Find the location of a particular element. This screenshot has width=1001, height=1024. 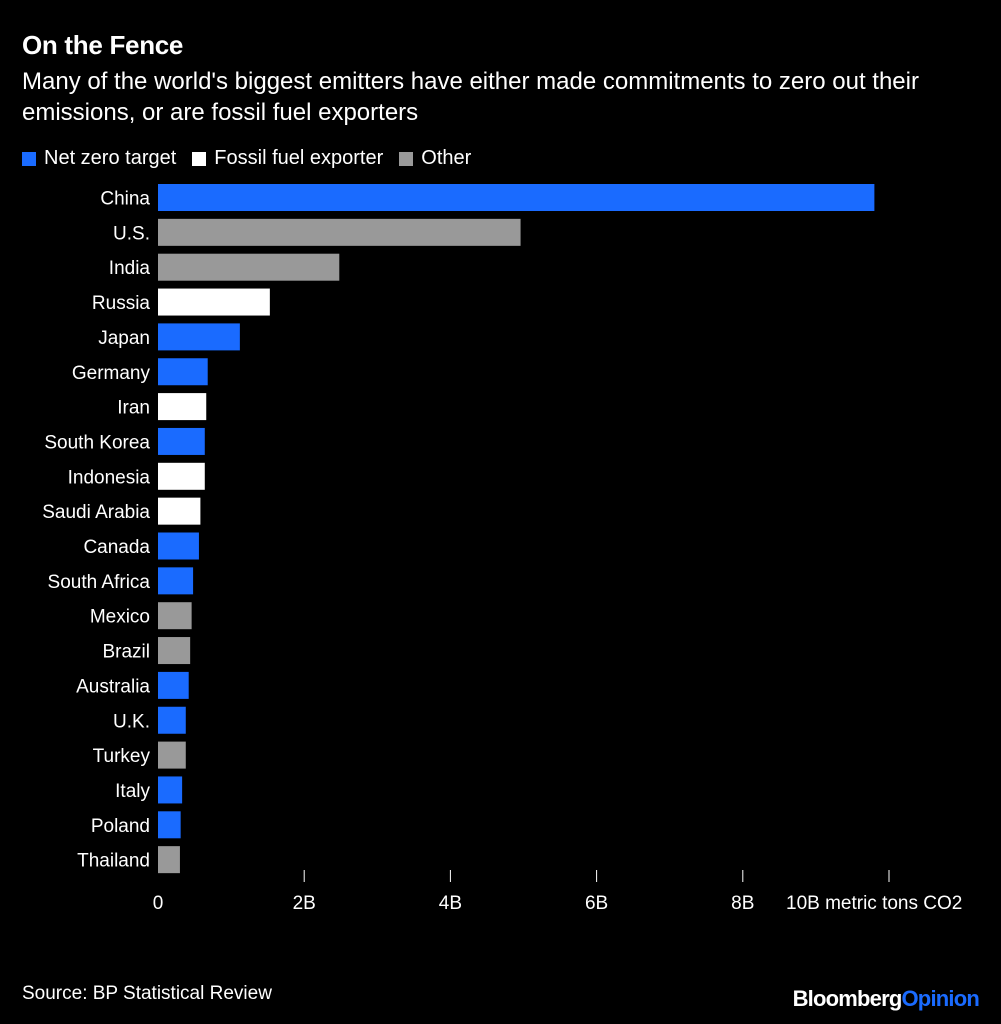

category-label-brazil: Brazil is located at coordinates (126, 652).